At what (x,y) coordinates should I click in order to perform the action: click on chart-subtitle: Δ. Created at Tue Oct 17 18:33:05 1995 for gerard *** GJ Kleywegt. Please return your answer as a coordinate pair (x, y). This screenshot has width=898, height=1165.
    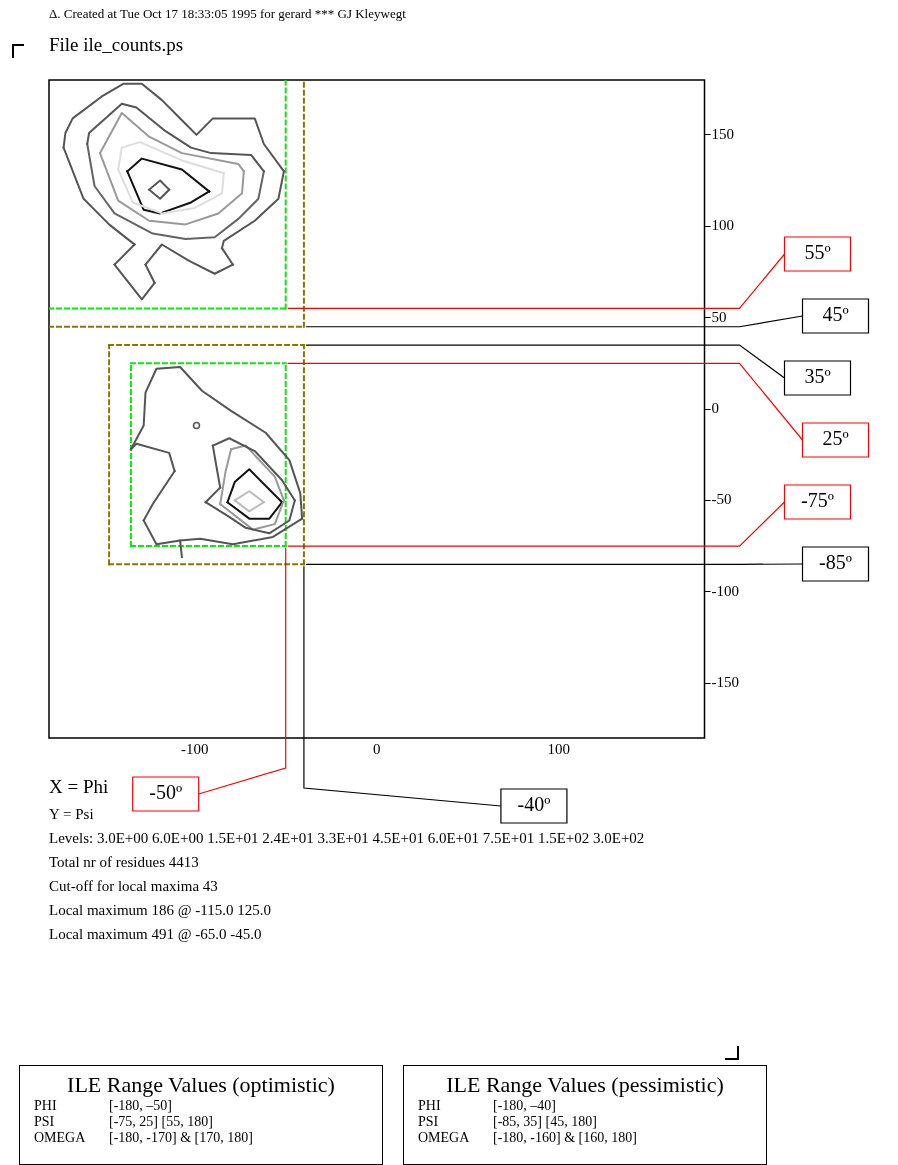
    Looking at the image, I should click on (227, 14).